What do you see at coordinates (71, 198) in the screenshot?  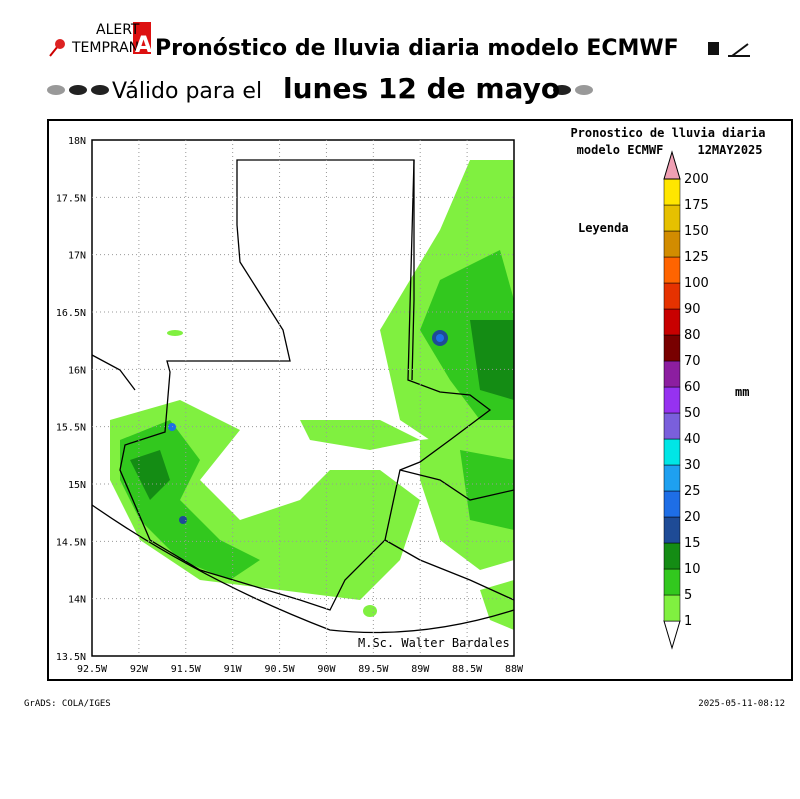 I see `lat-label: 17.5N` at bounding box center [71, 198].